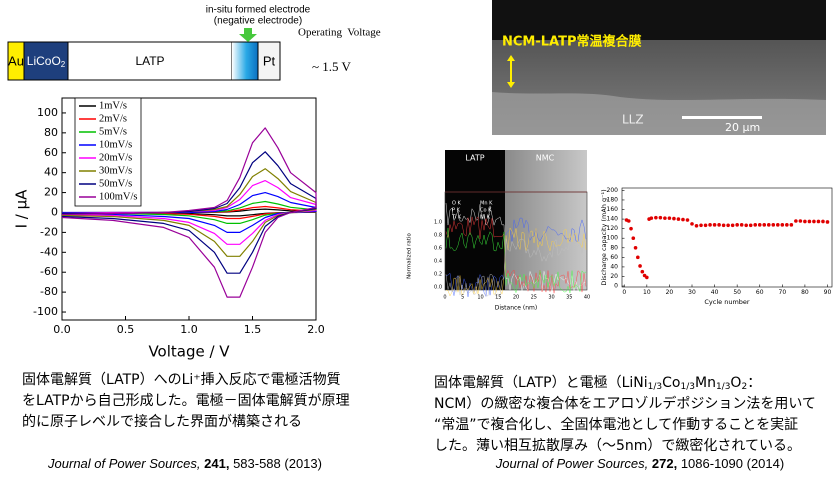 The width and height of the screenshot is (840, 479). Describe the element at coordinates (516, 298) in the screenshot. I see `eds-x-tick: 20` at that location.